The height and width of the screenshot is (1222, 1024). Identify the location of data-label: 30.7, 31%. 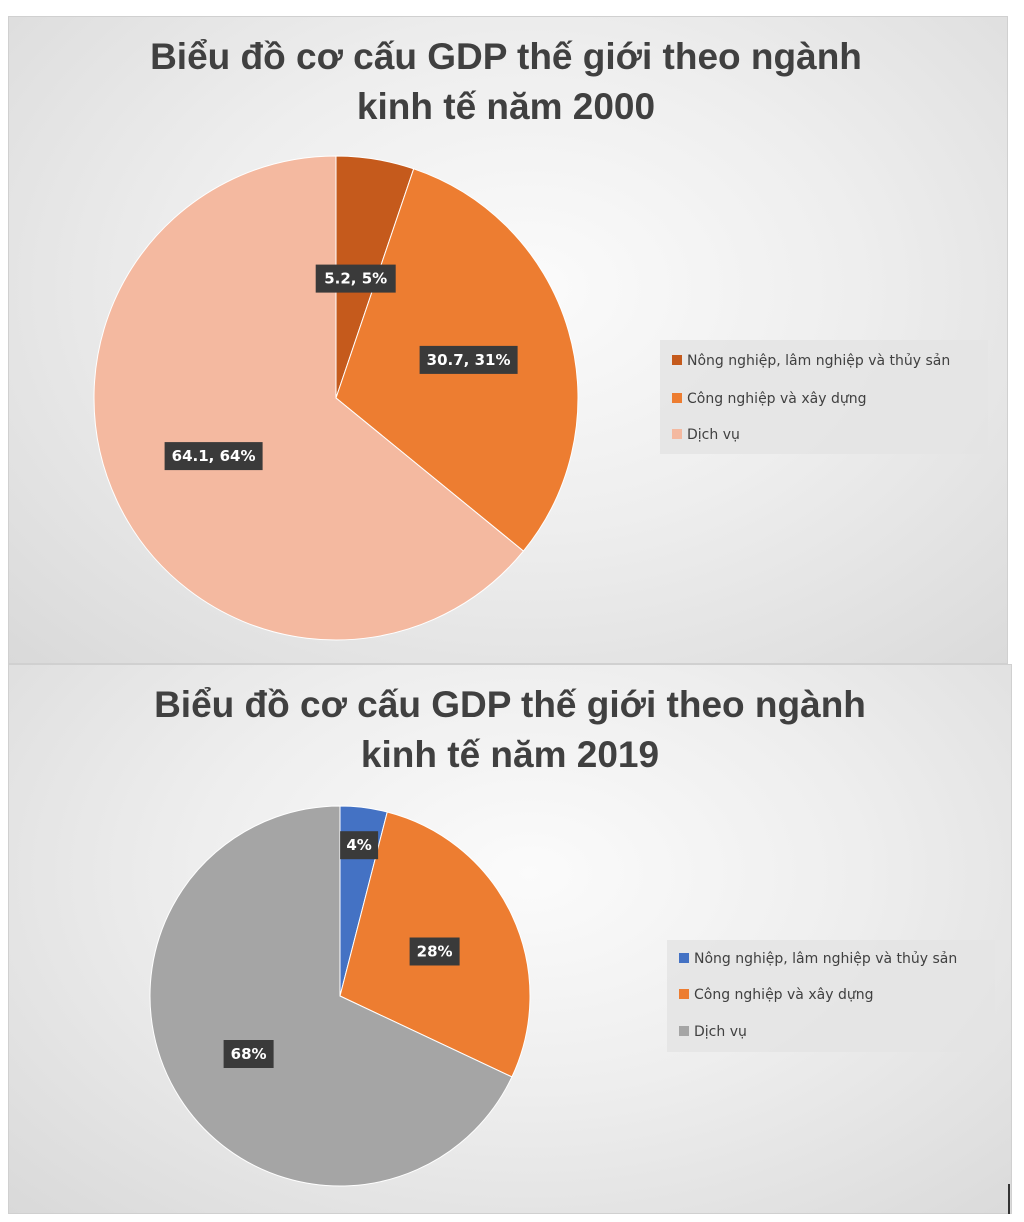
(469, 360).